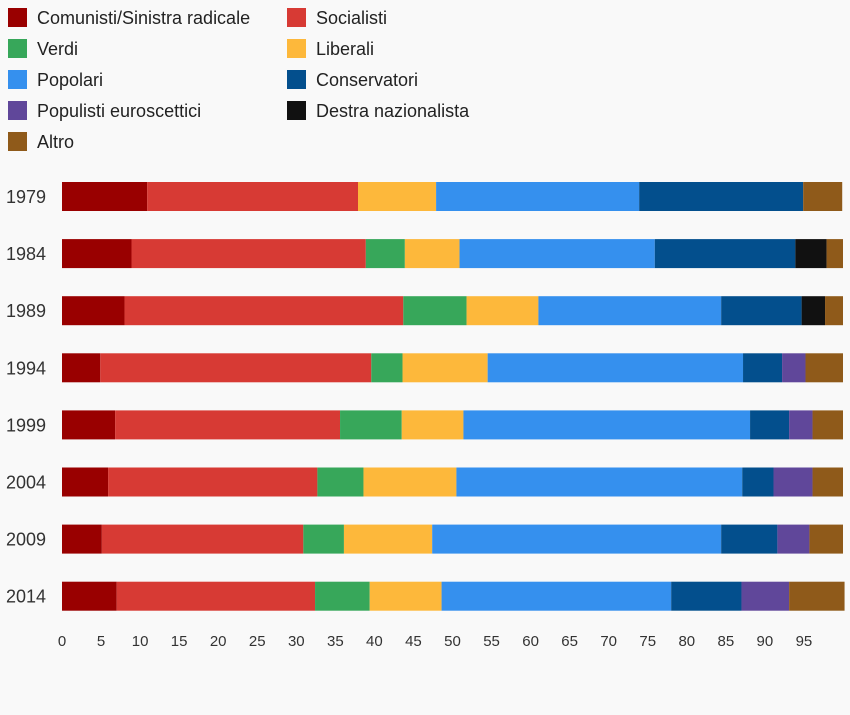 This screenshot has width=850, height=715. What do you see at coordinates (530, 641) in the screenshot?
I see `x-tick-label: 60` at bounding box center [530, 641].